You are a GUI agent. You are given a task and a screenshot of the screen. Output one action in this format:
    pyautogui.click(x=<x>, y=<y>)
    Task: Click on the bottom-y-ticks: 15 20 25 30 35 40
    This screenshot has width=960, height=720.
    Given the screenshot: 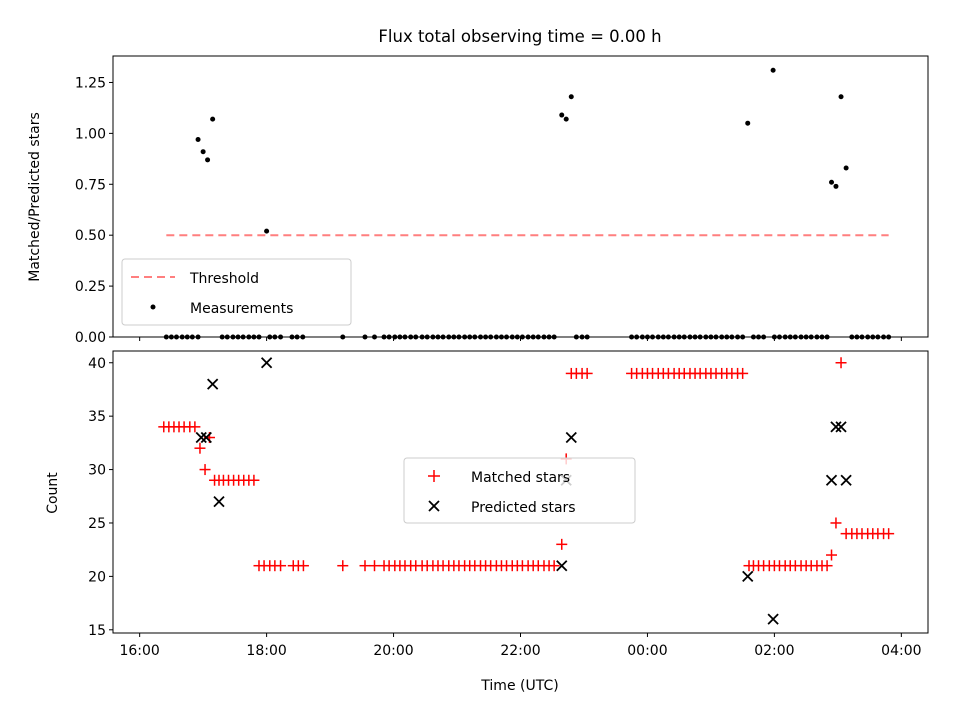 What is the action you would take?
    pyautogui.click(x=100, y=497)
    